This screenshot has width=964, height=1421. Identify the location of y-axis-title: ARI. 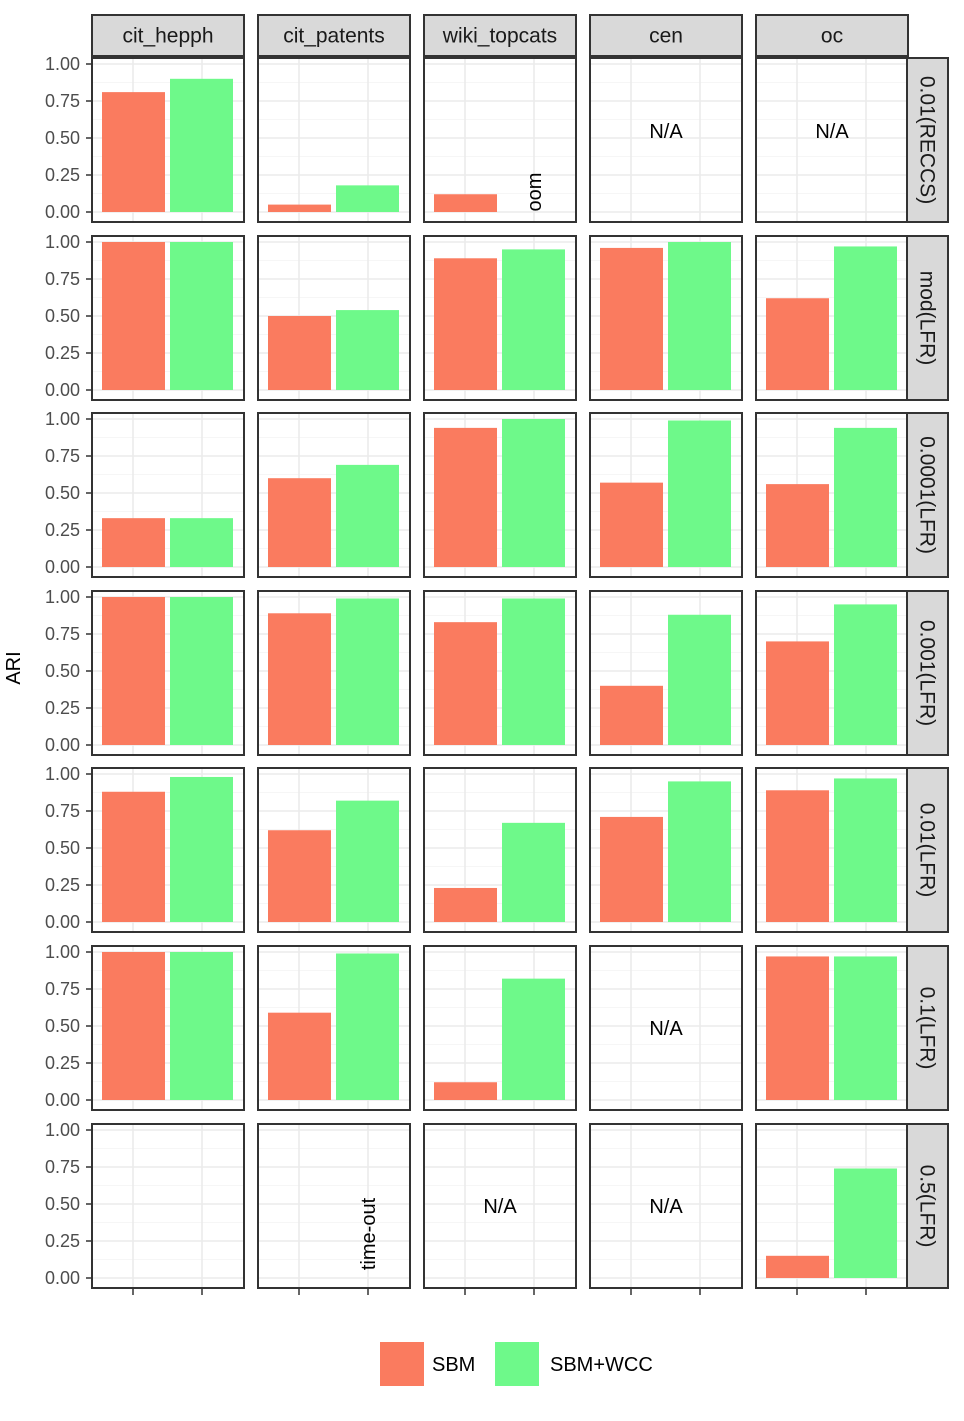
(14, 667).